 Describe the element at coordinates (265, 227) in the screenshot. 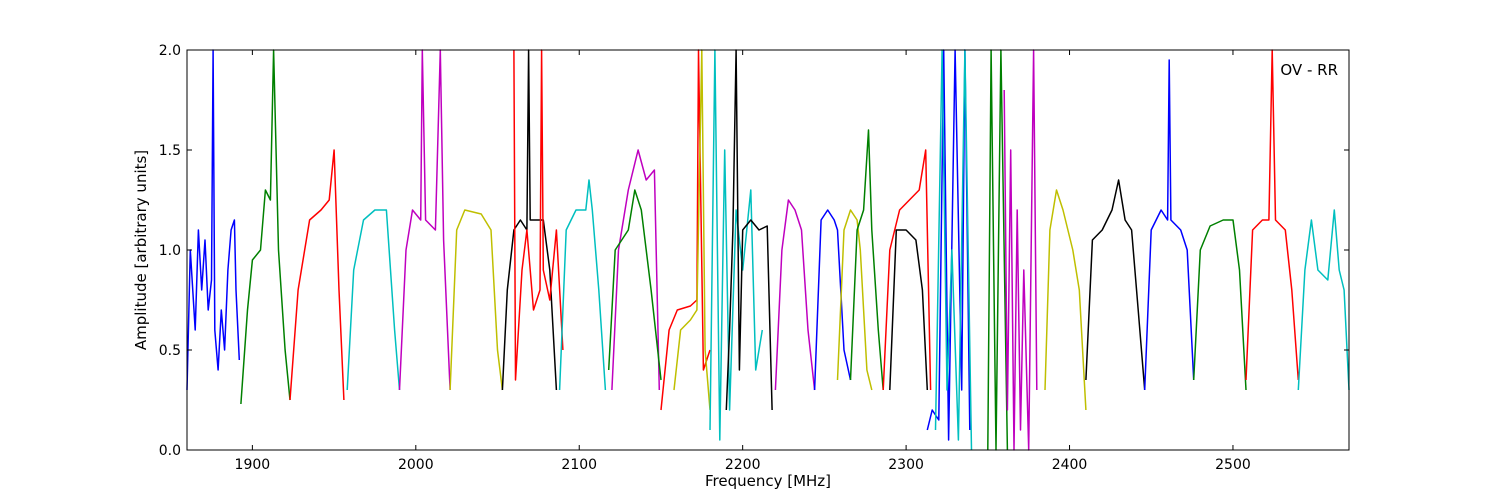

I see `series-line-1-green` at that location.